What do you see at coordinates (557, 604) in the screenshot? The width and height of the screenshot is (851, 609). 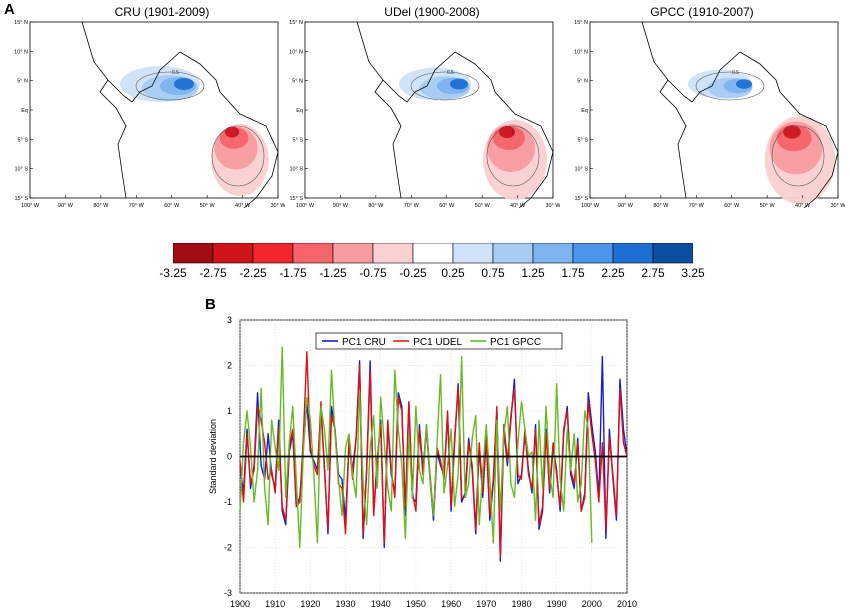 I see `x-tick-label: 1990` at bounding box center [557, 604].